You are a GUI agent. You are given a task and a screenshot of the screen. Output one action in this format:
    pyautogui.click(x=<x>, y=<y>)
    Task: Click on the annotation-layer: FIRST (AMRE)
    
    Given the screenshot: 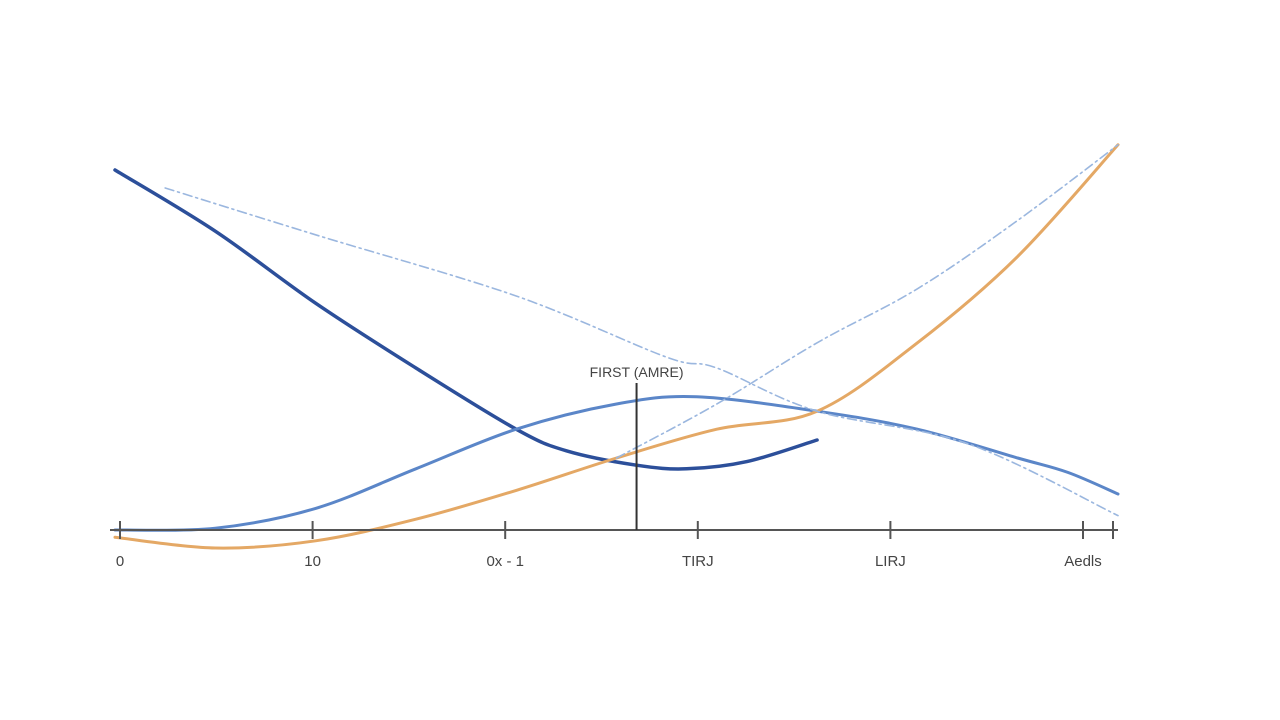 What is the action you would take?
    pyautogui.click(x=637, y=447)
    